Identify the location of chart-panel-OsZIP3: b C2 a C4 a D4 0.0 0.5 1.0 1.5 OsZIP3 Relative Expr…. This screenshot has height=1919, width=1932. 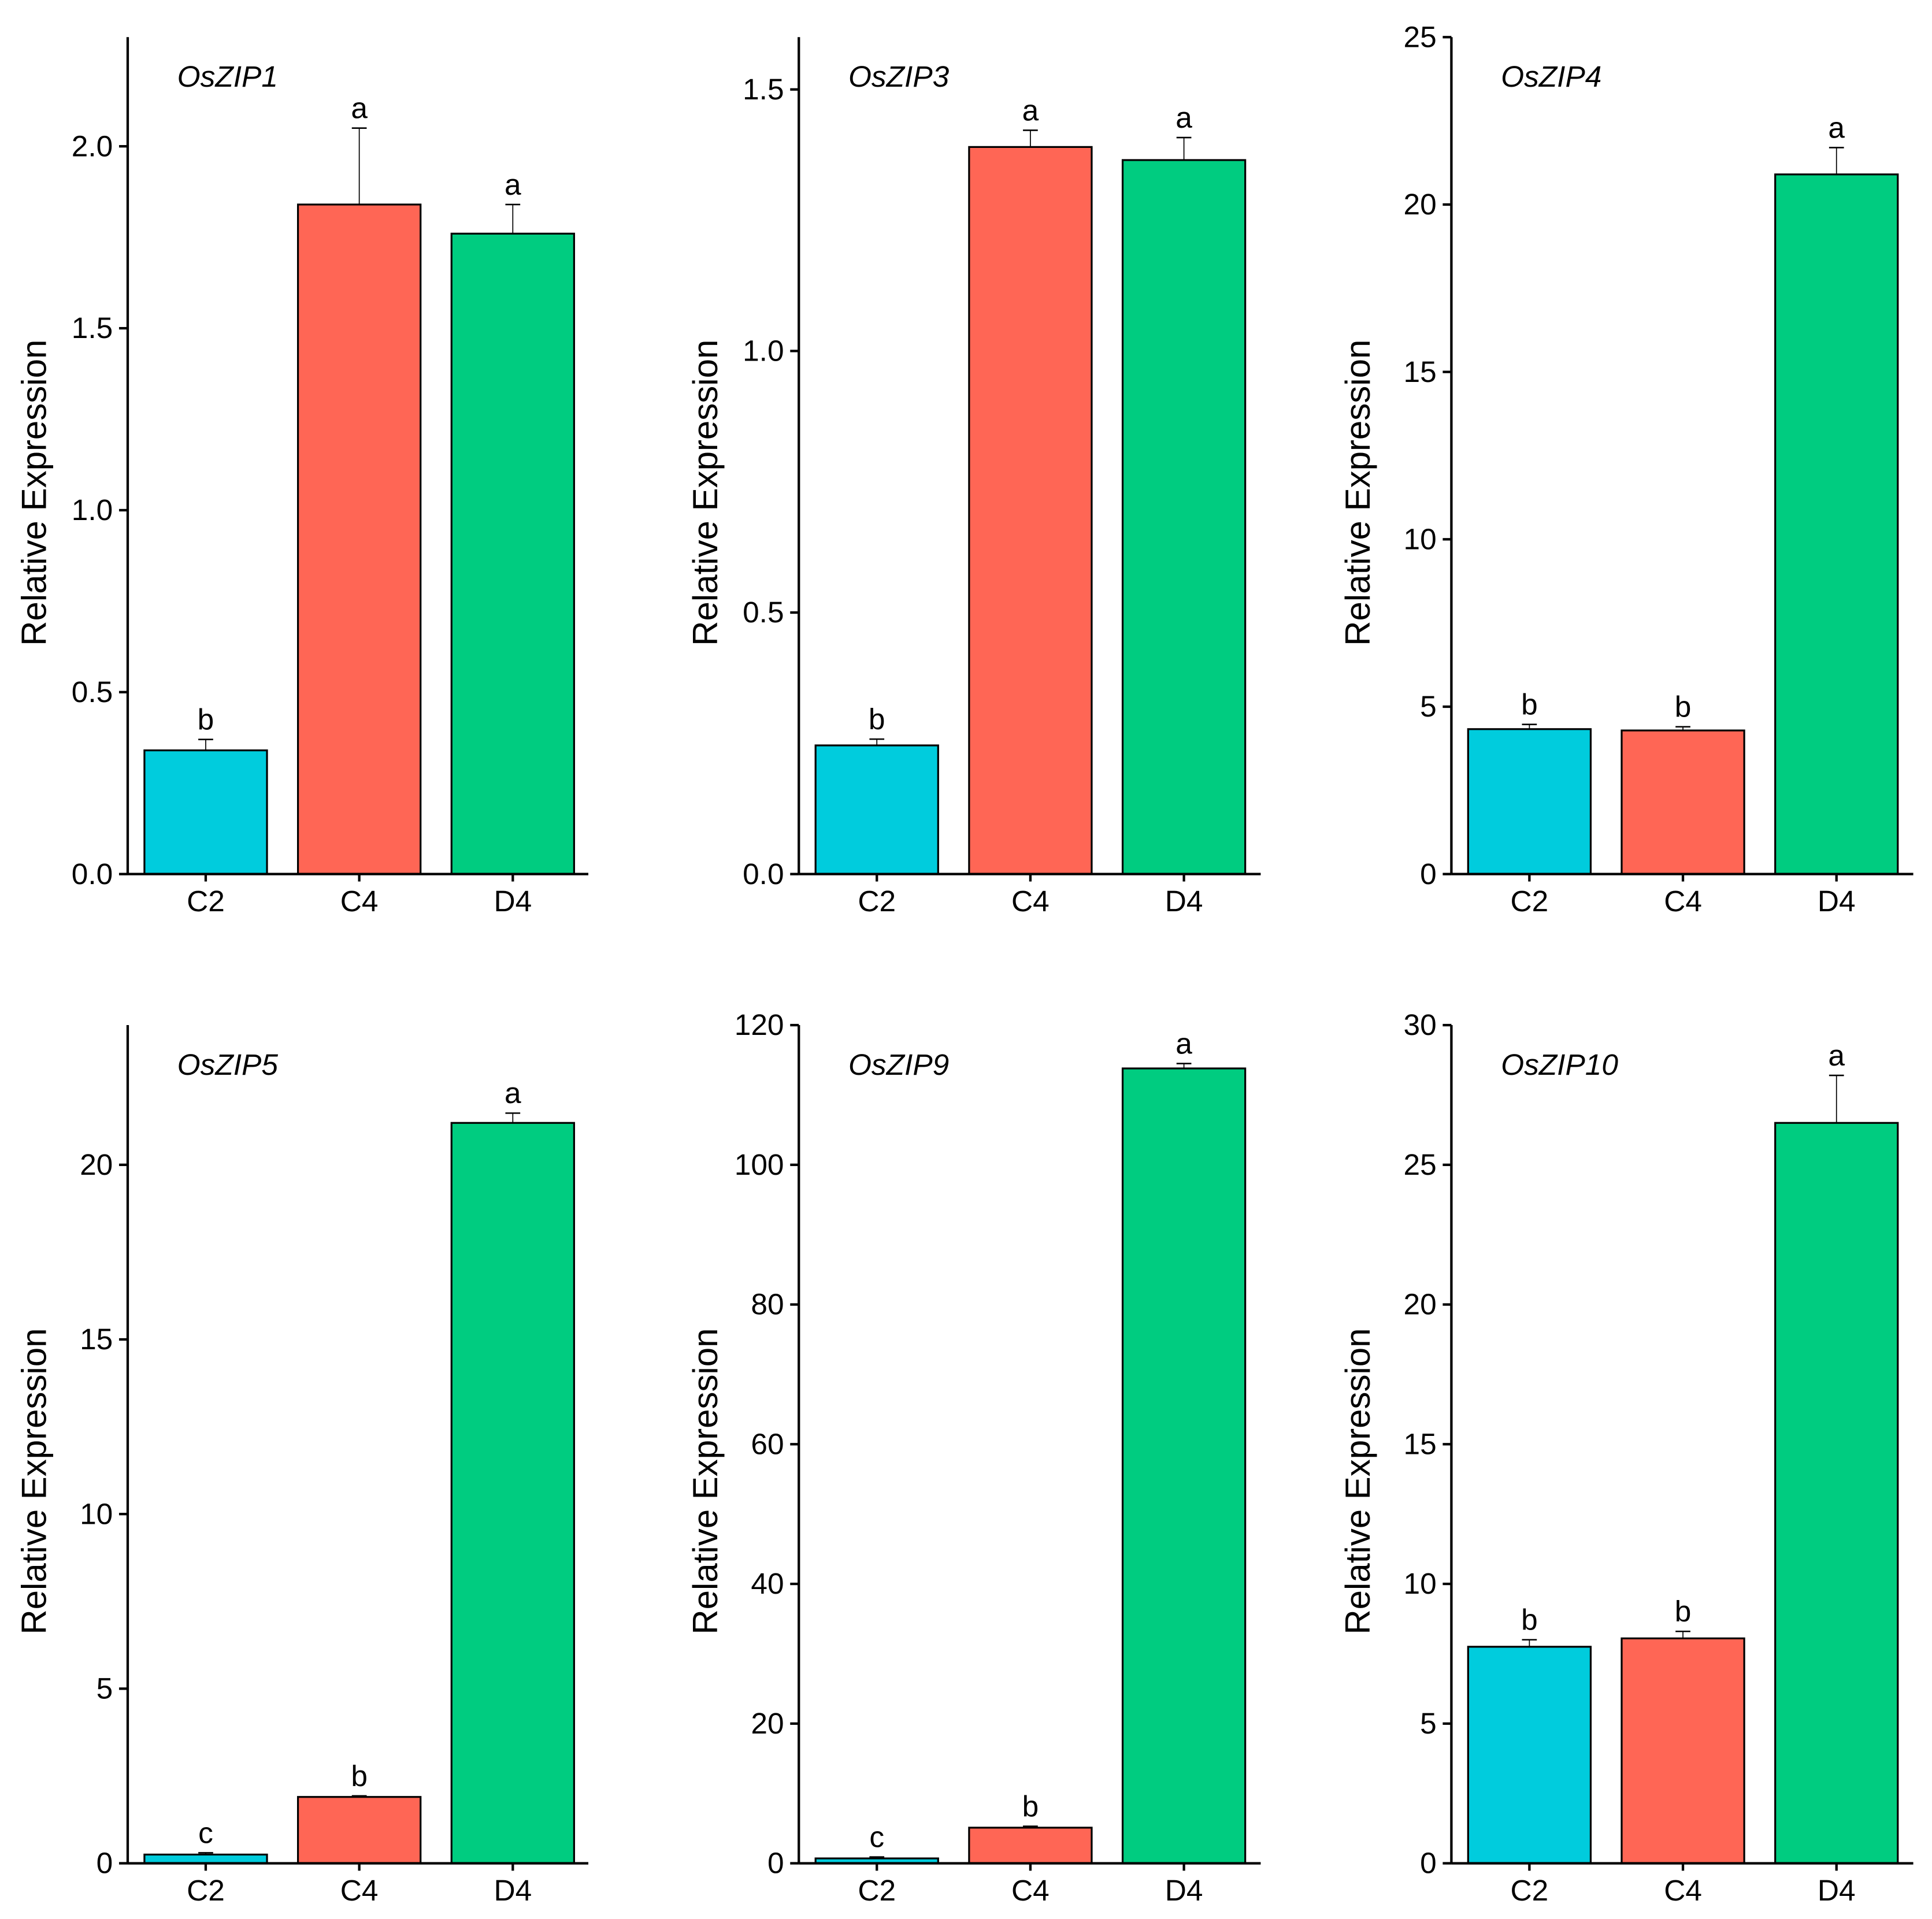
(973, 477).